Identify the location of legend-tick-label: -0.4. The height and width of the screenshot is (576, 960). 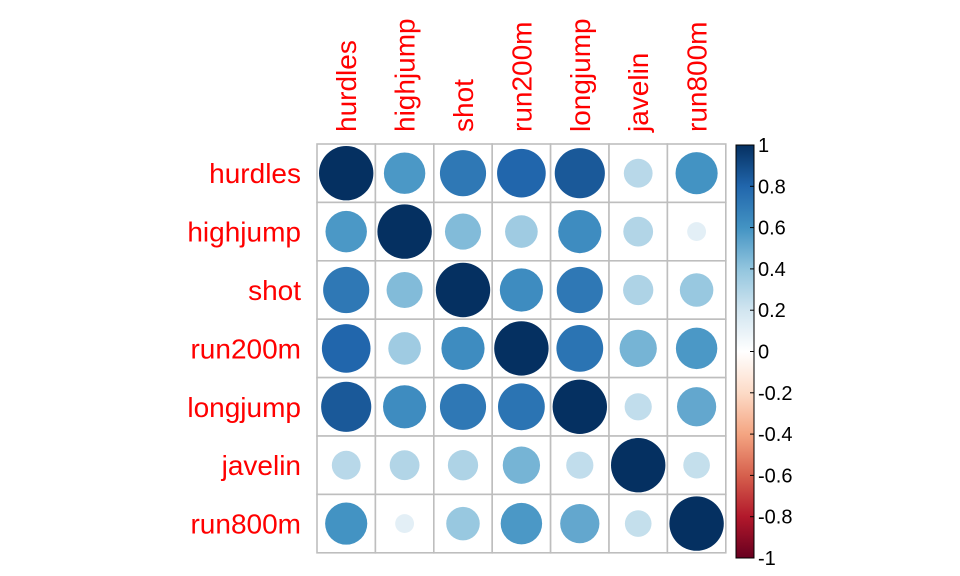
(775, 435).